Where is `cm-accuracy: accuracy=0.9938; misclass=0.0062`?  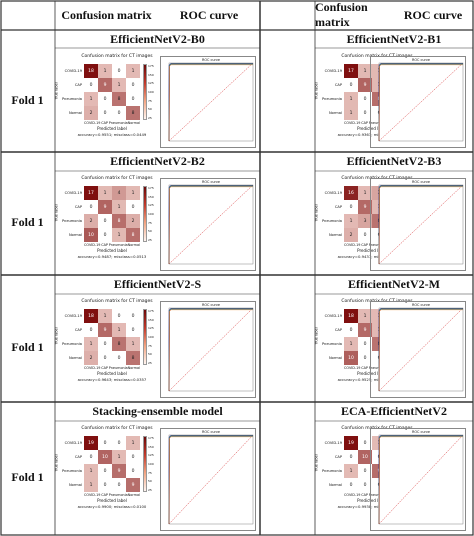
cm-accuracy: accuracy=0.9938; misclass=0.0062 is located at coordinates (372, 506).